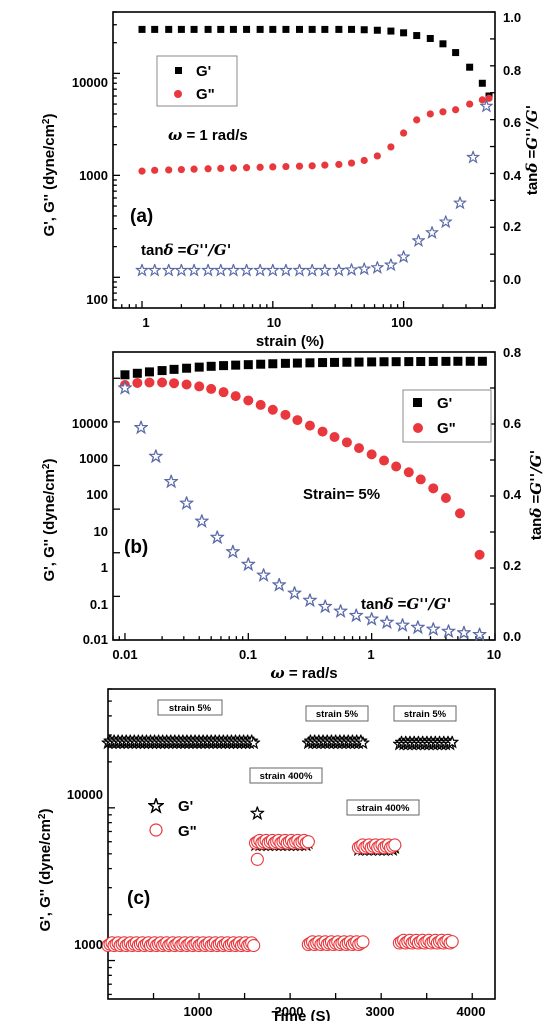  What do you see at coordinates (172, 819) in the screenshot?
I see `legend: G' G"` at bounding box center [172, 819].